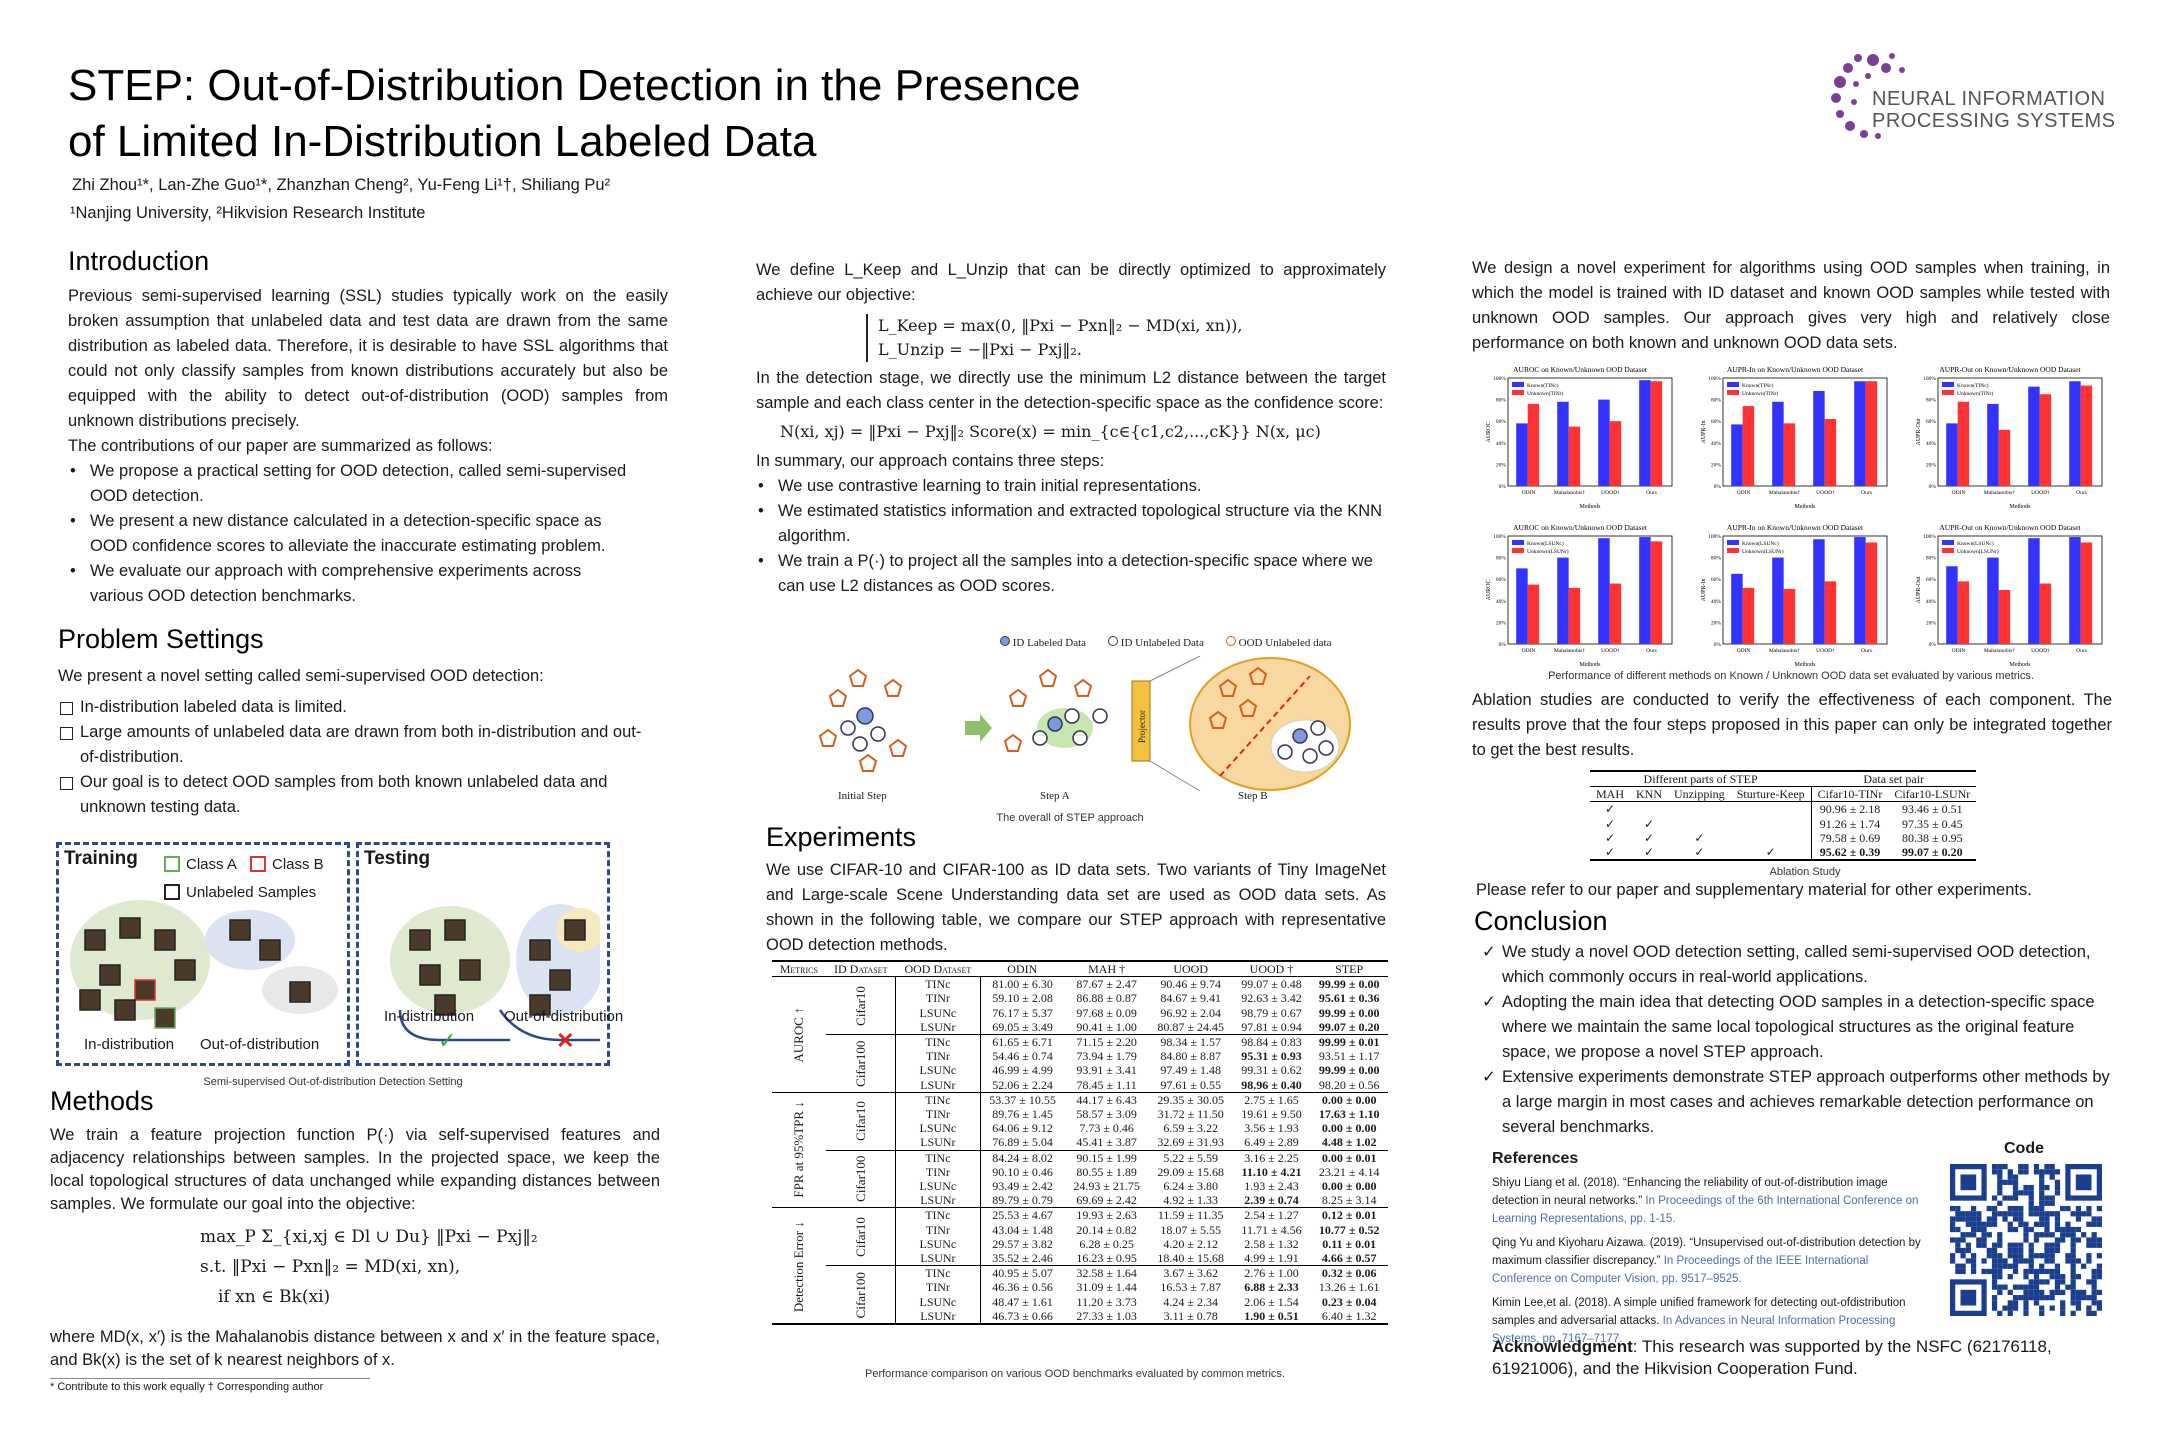 The height and width of the screenshot is (1440, 2160). I want to click on list-item: In-distribution labeled data is limited., so click(358, 707).